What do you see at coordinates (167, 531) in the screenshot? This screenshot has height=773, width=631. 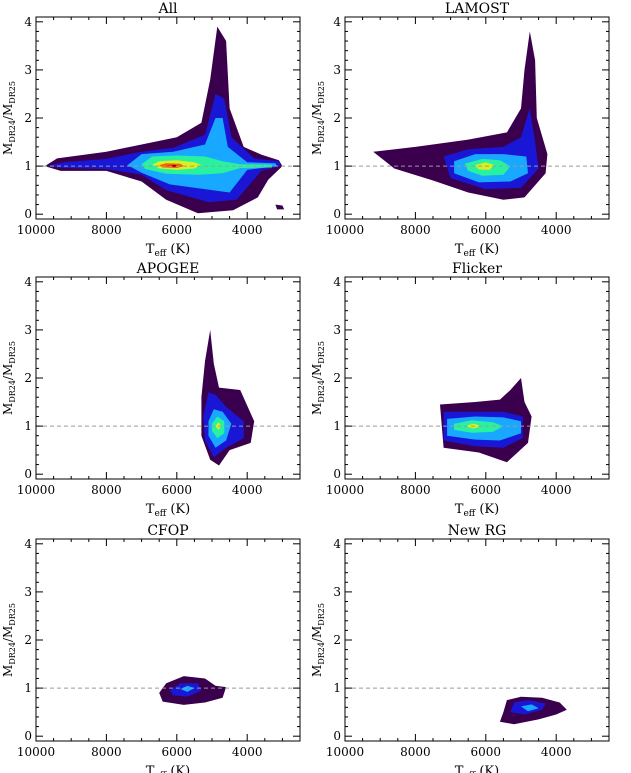 I see `panel-title: CFOP` at bounding box center [167, 531].